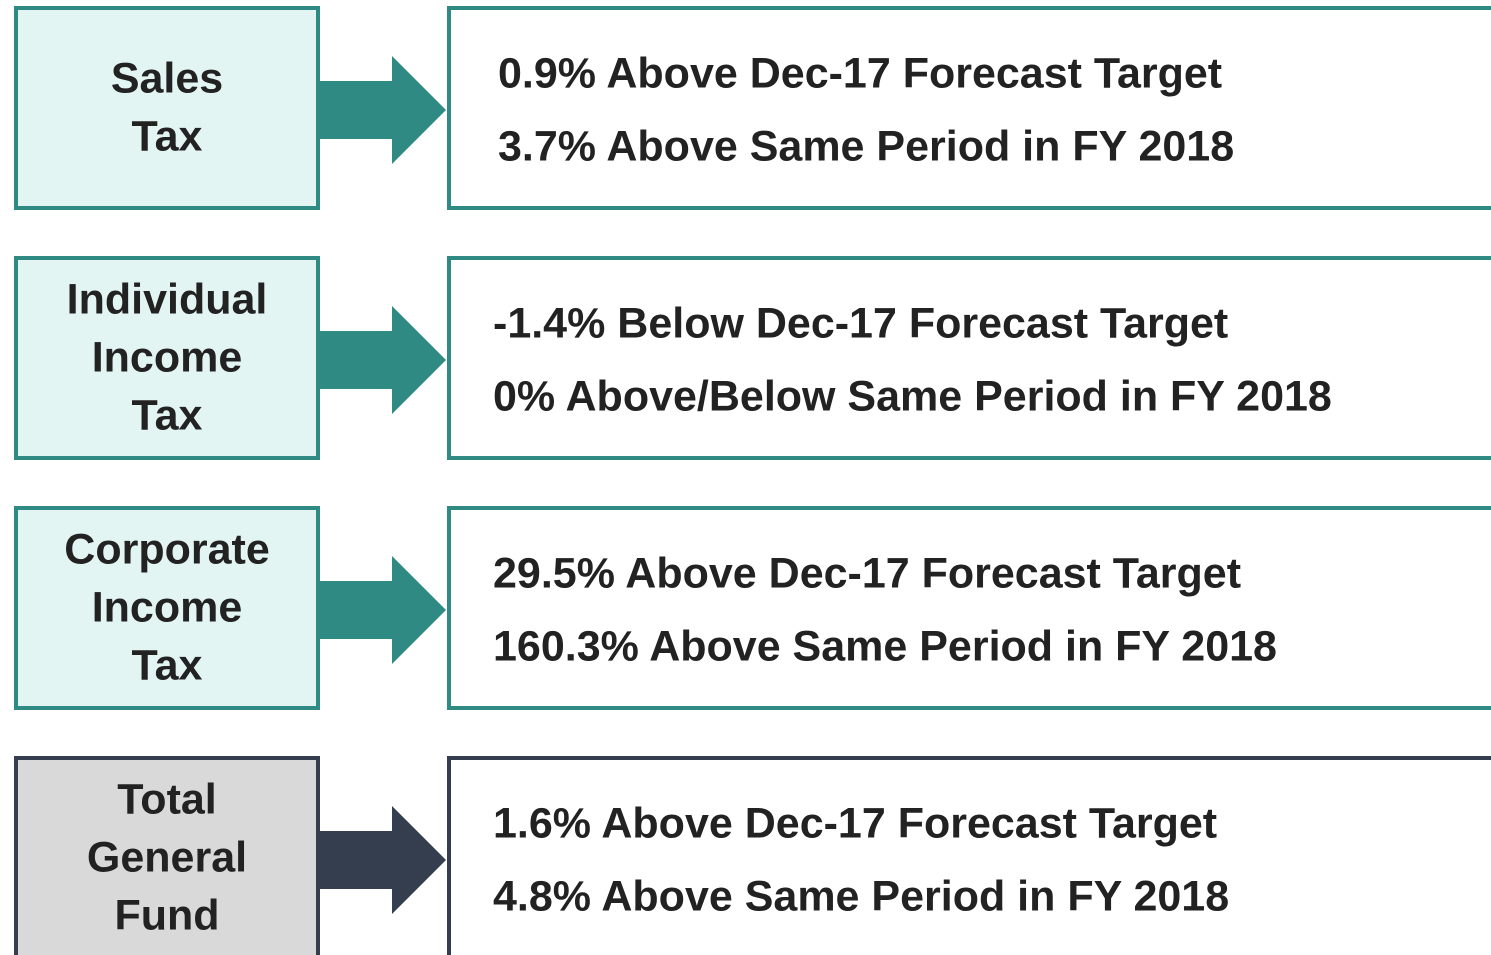  Describe the element at coordinates (167, 78) in the screenshot. I see `label-line: Sales` at that location.